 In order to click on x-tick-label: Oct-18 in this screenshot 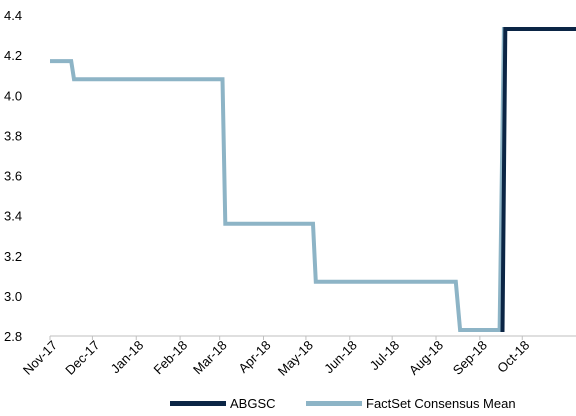, I will do `click(513, 357)`.